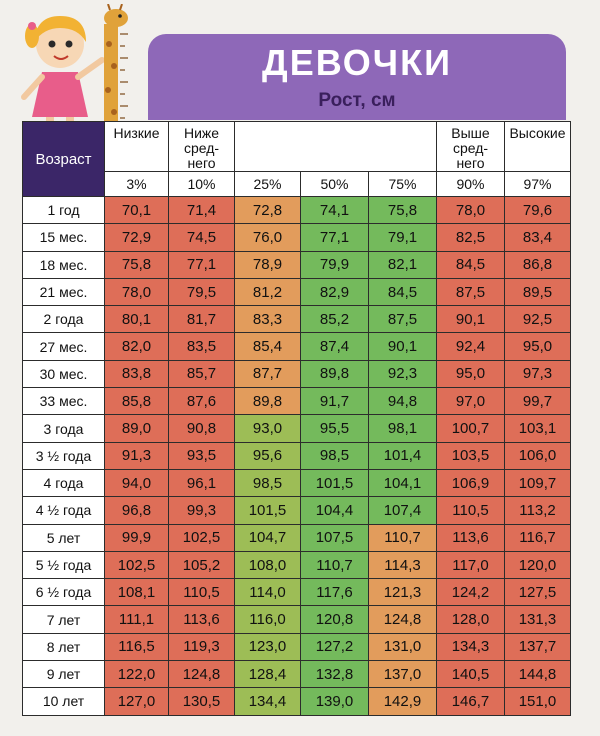 The width and height of the screenshot is (600, 736). What do you see at coordinates (402, 701) in the screenshot?
I see `height-value-cell: 142,9` at bounding box center [402, 701].